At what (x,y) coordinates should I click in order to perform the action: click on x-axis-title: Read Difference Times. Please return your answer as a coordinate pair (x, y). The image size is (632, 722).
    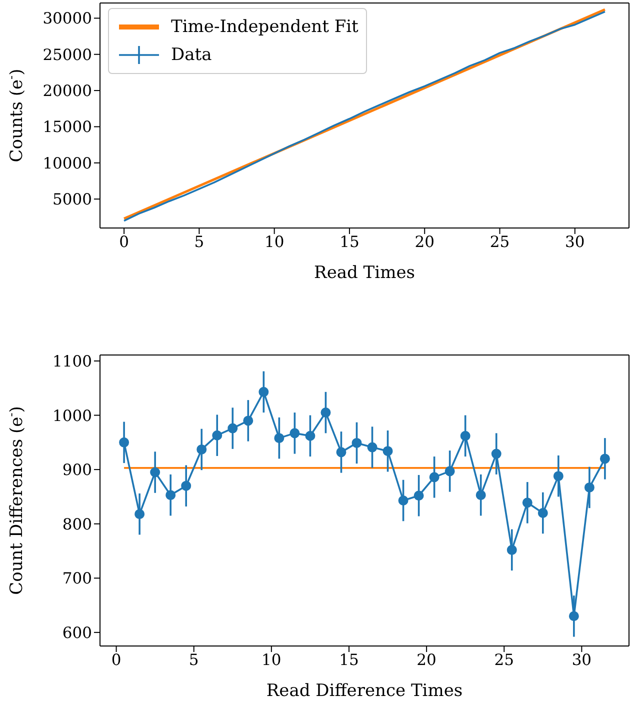
    Looking at the image, I should click on (364, 691).